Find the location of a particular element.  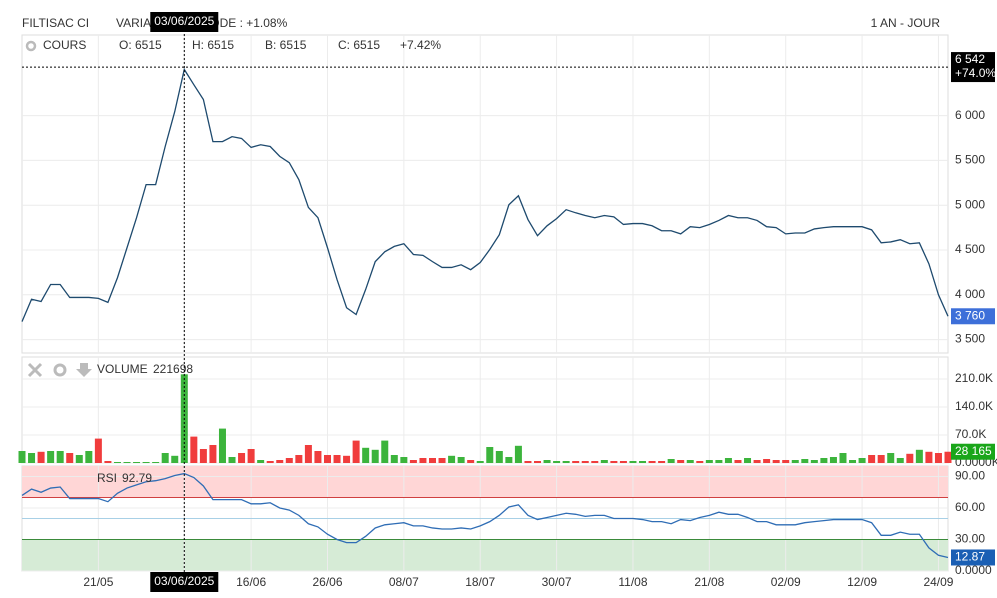

period: 1 AN - JOUR is located at coordinates (906, 23).